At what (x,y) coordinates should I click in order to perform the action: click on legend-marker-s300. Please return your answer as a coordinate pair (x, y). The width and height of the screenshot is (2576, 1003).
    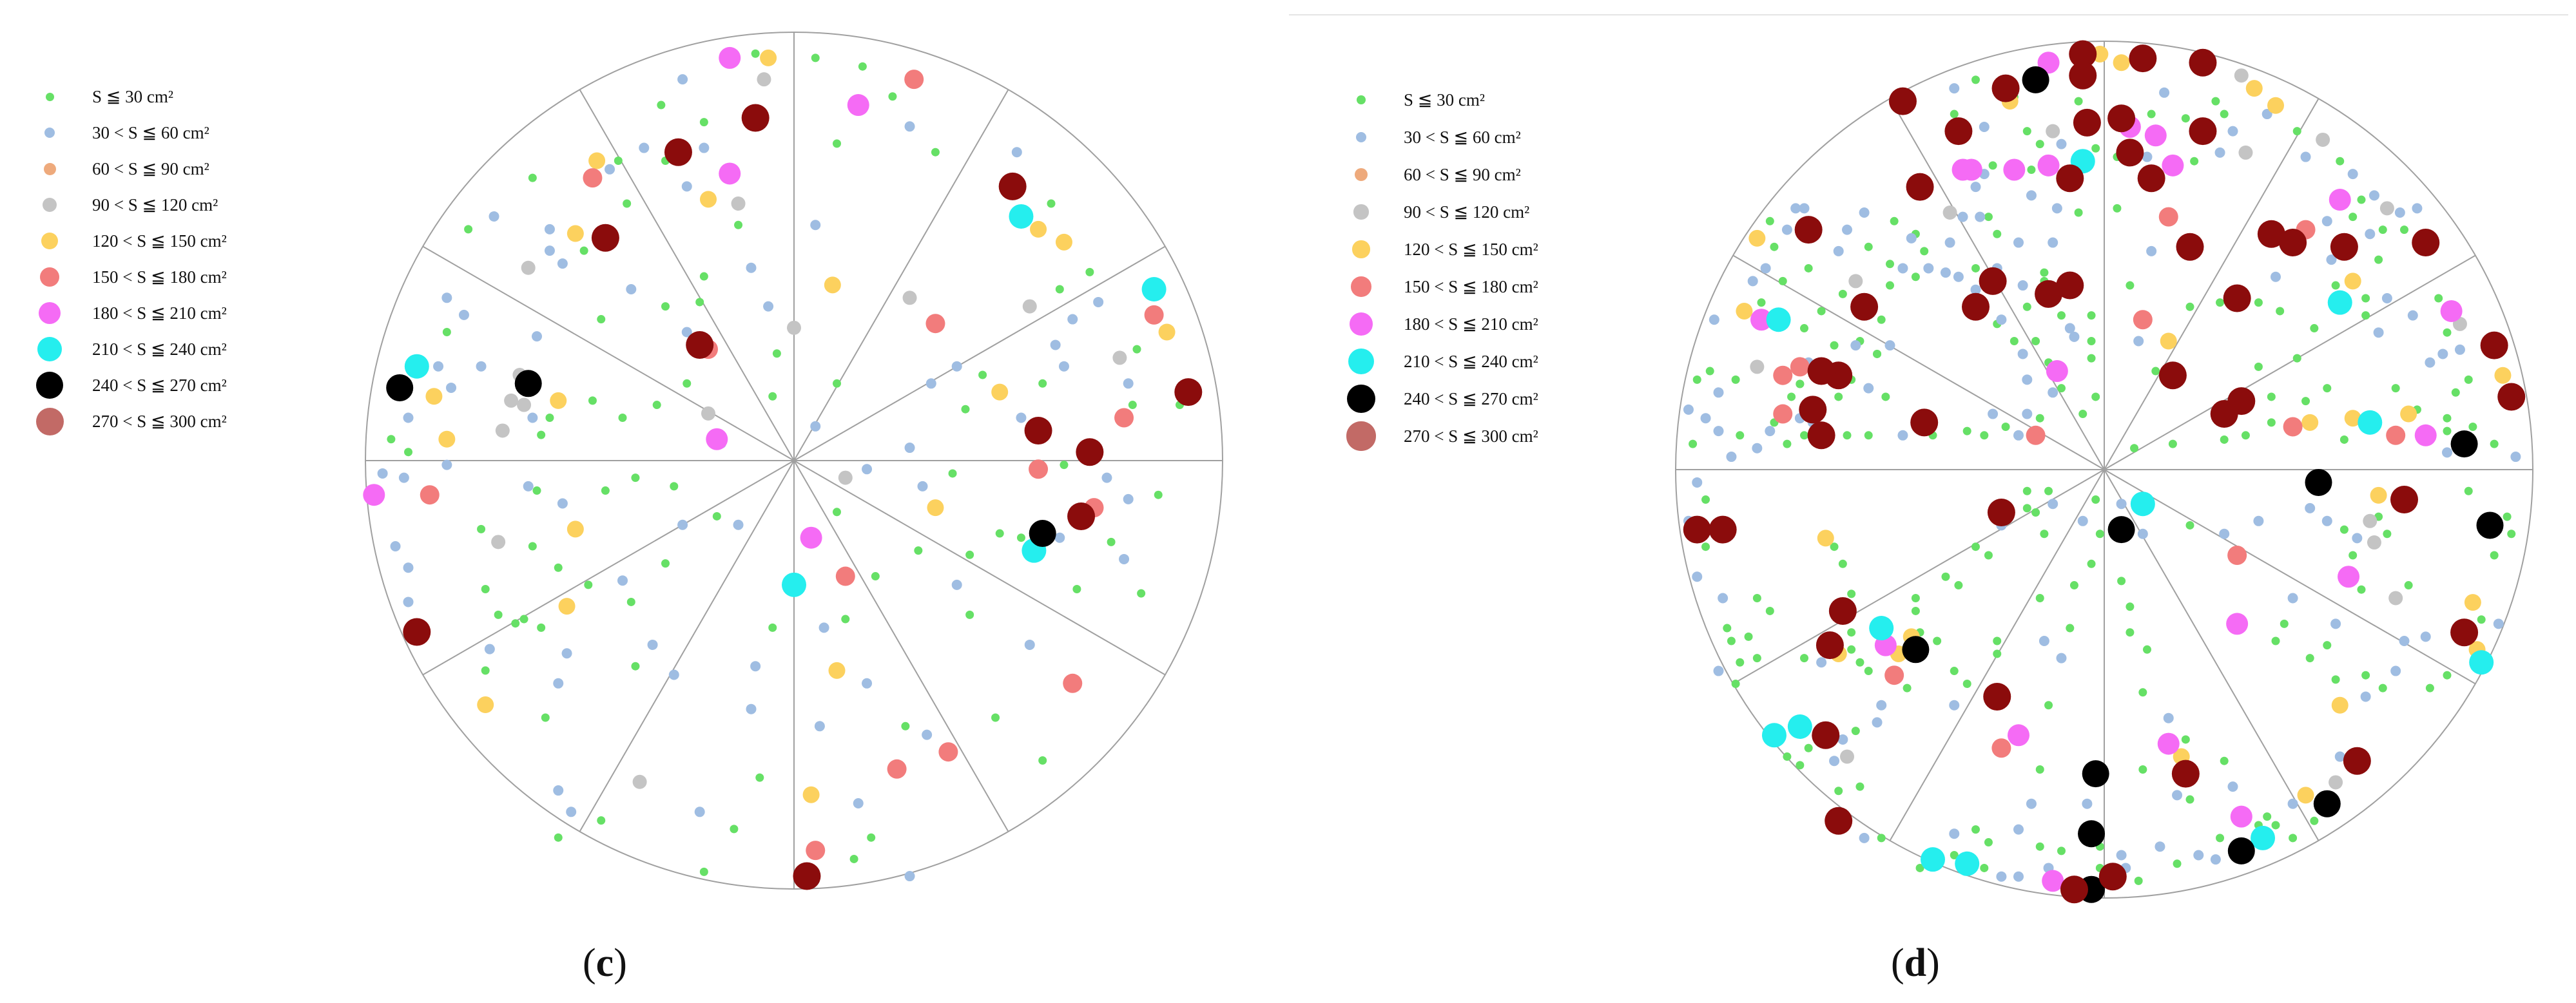
    Looking at the image, I should click on (49, 421).